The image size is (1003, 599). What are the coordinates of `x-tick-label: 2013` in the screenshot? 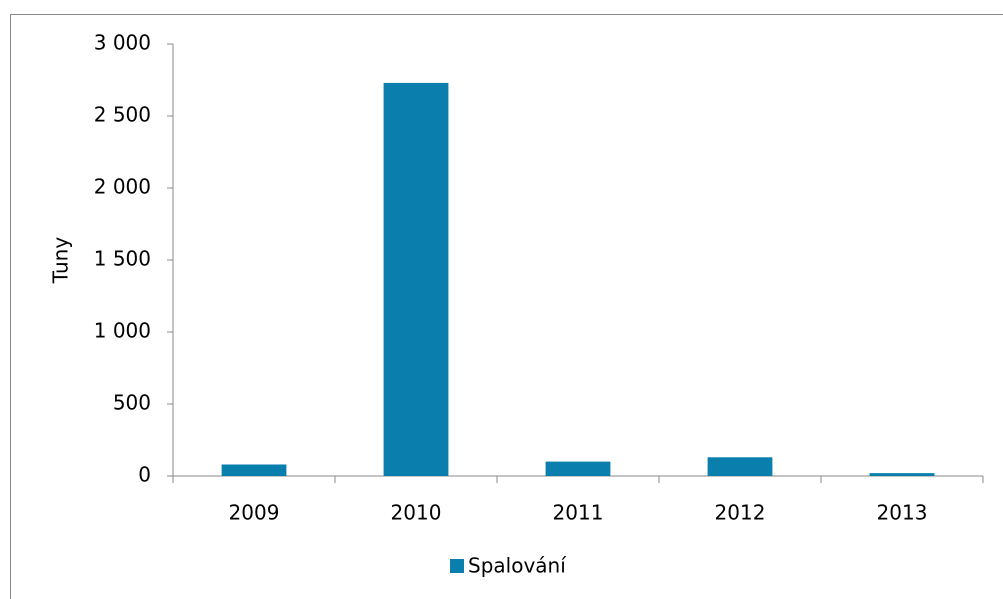 It's located at (902, 513).